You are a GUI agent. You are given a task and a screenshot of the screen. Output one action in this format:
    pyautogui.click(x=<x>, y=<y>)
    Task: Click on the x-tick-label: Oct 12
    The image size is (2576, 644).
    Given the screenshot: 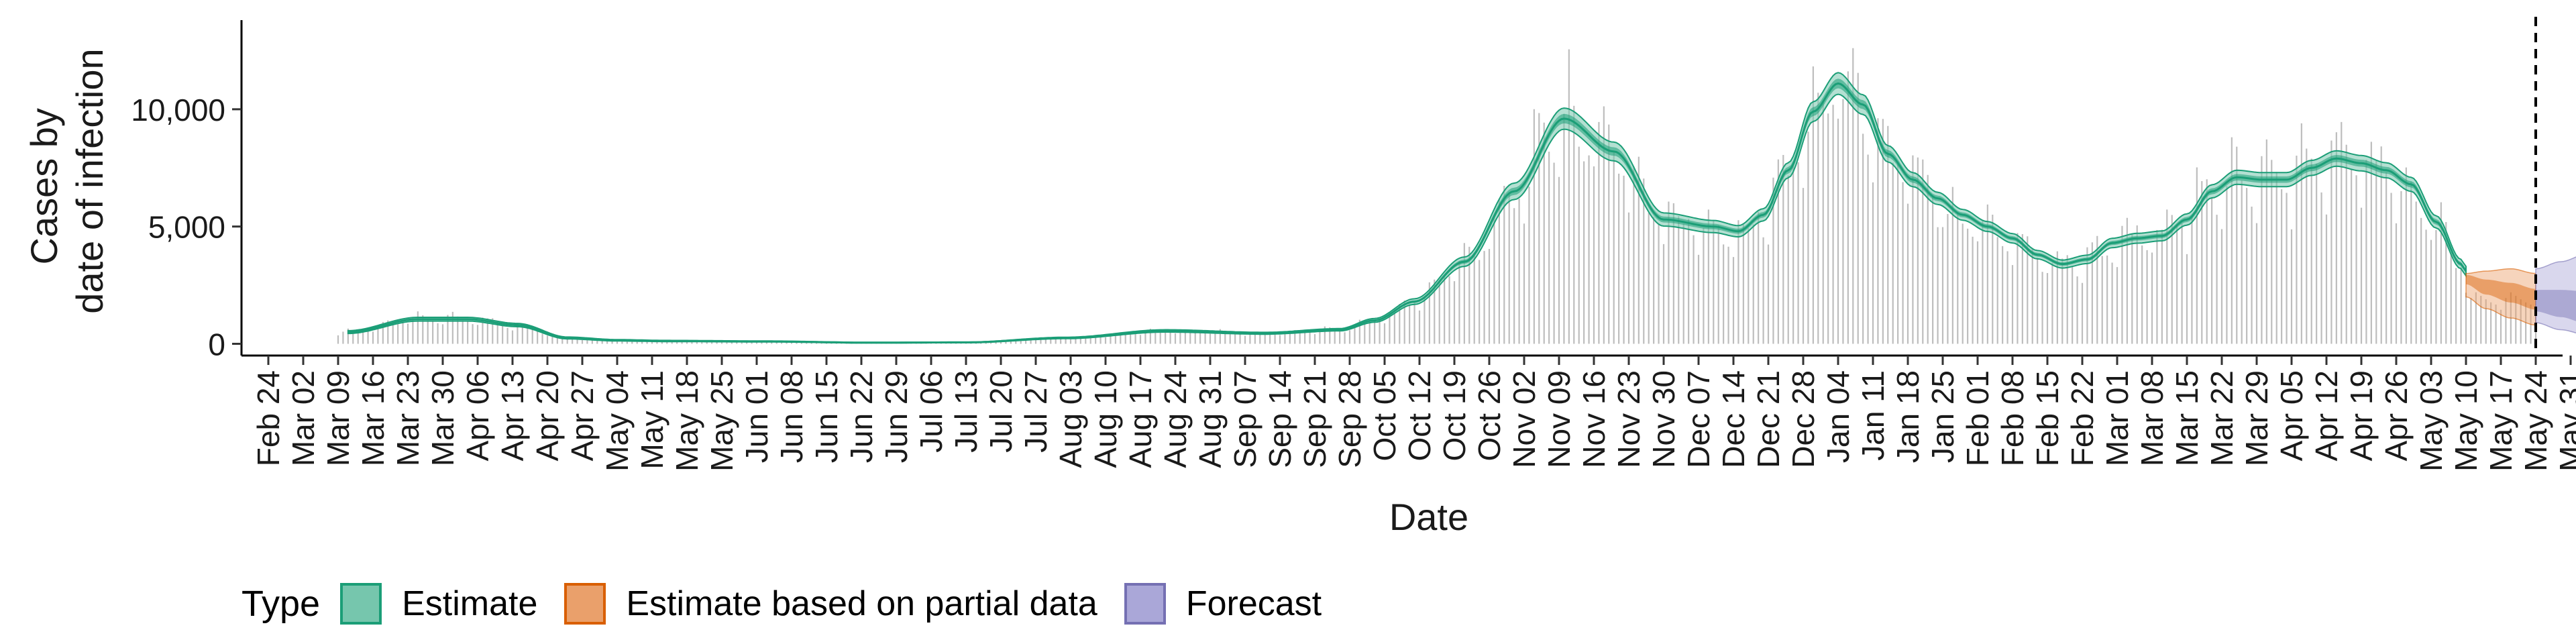 What is the action you would take?
    pyautogui.click(x=1419, y=416)
    